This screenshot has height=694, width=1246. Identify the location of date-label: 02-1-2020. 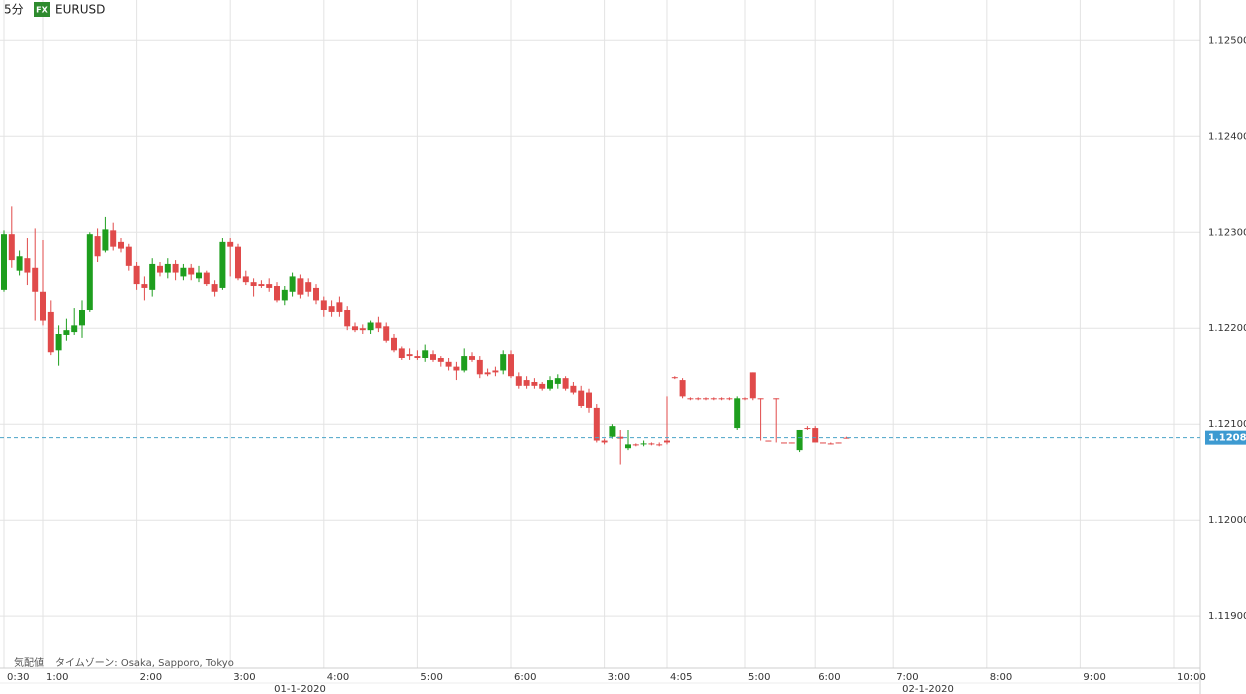
(928, 689).